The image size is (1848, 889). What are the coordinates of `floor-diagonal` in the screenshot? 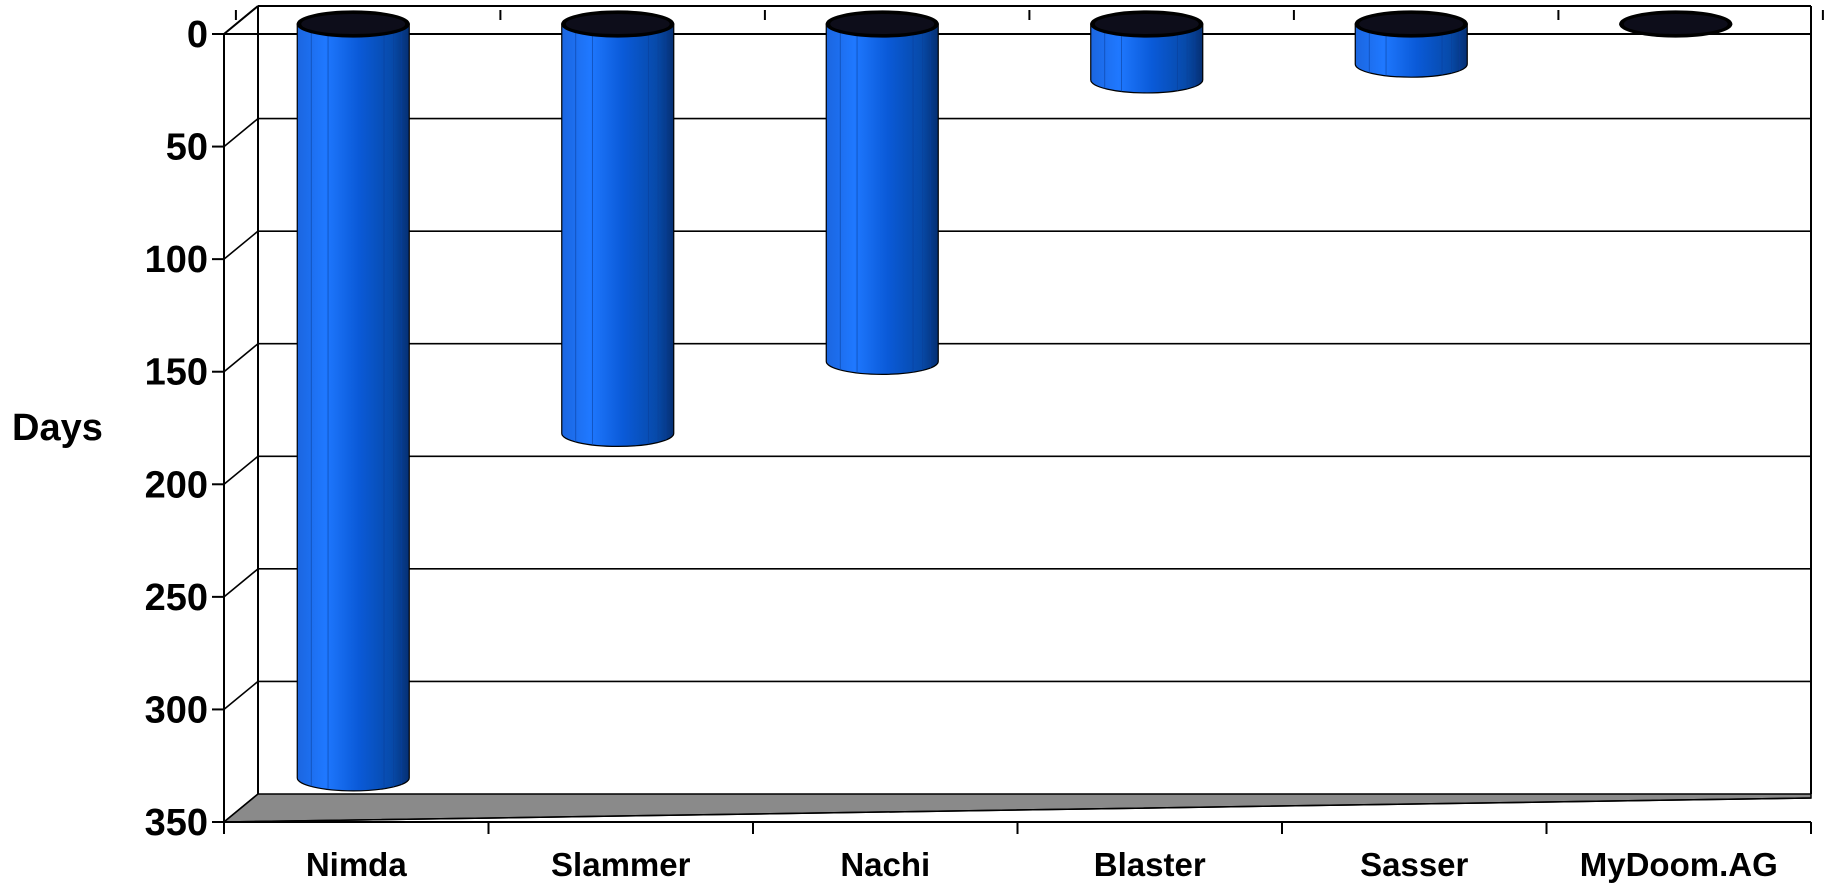 It's located at (1017, 810).